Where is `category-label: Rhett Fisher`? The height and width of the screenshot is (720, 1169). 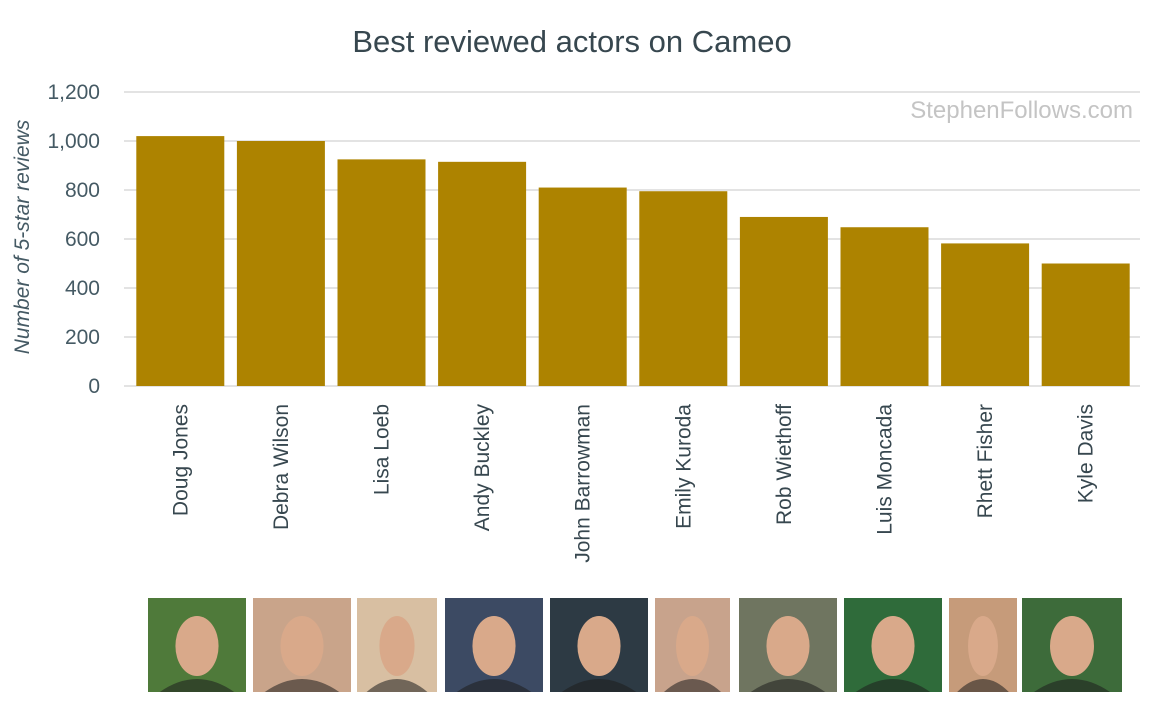 category-label: Rhett Fisher is located at coordinates (985, 461).